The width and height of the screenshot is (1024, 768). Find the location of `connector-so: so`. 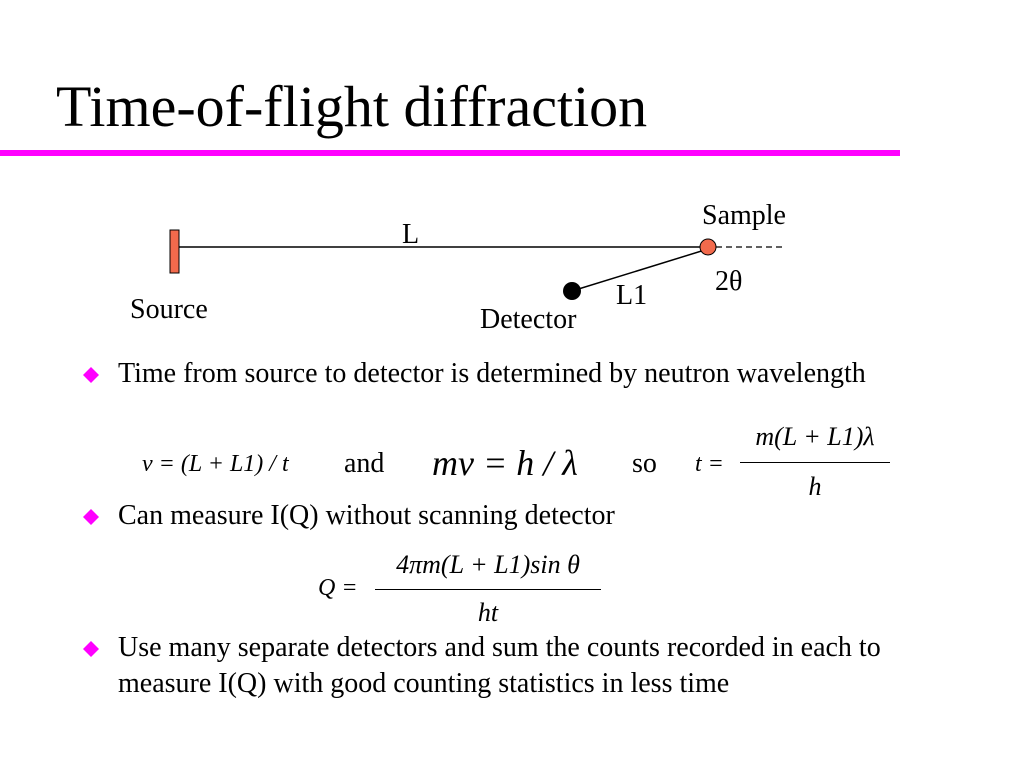

connector-so: so is located at coordinates (644, 463).